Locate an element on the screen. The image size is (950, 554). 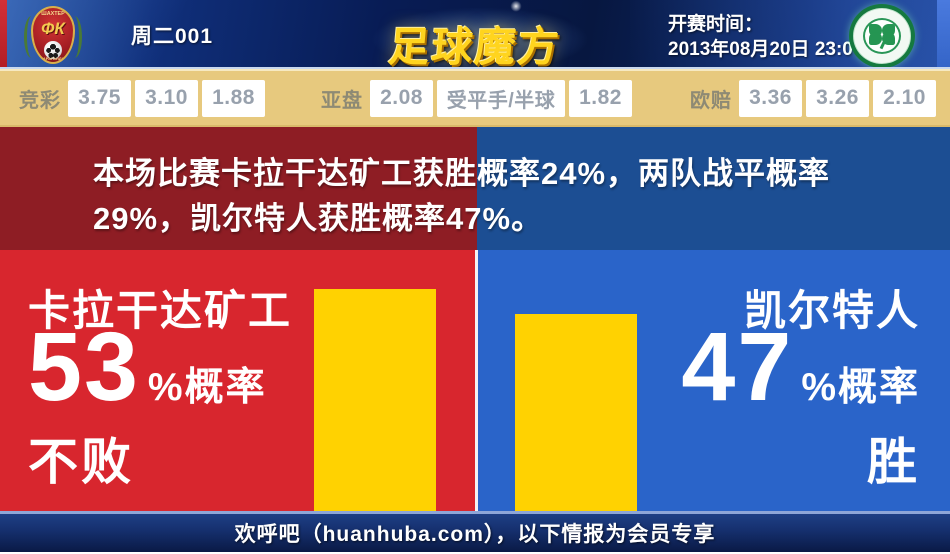
kickoff-info: 开赛时间： 2013年08月20日 23:00 is located at coordinates (765, 37).